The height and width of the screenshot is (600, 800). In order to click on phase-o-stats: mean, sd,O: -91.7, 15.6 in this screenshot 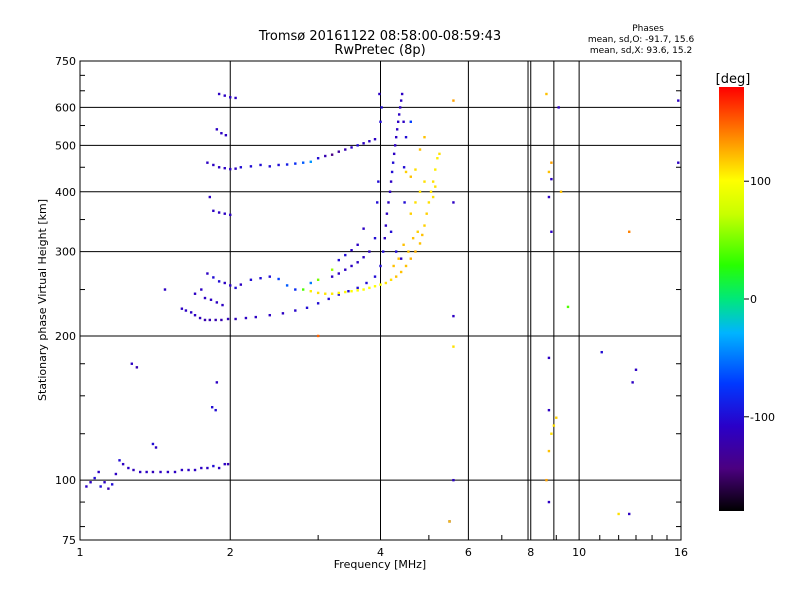, I will do `click(641, 40)`.